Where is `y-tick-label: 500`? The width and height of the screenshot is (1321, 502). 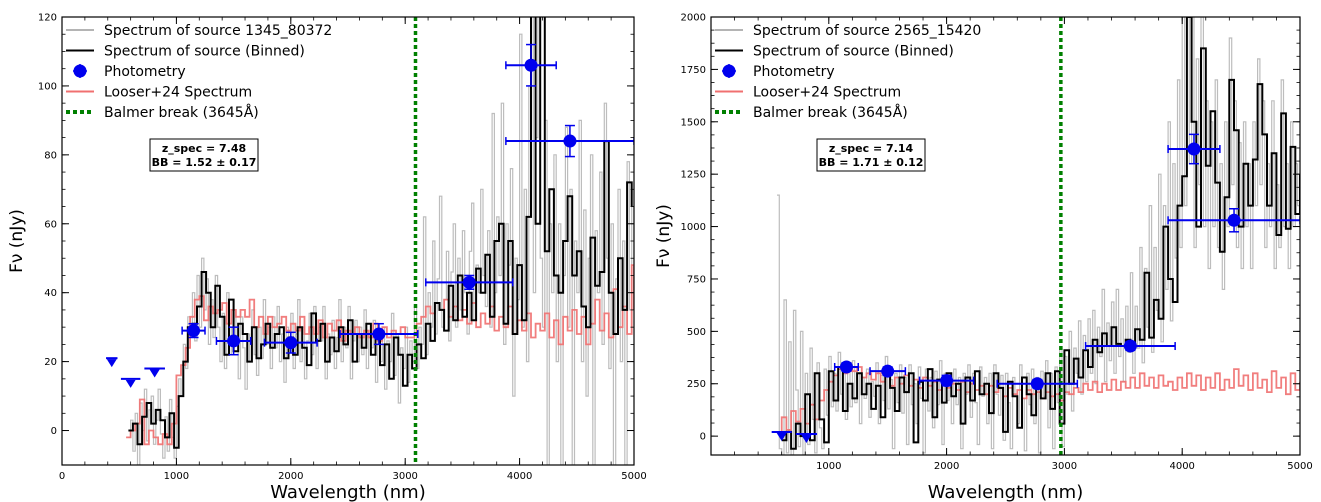
y-tick-label: 500 is located at coordinates (696, 332).